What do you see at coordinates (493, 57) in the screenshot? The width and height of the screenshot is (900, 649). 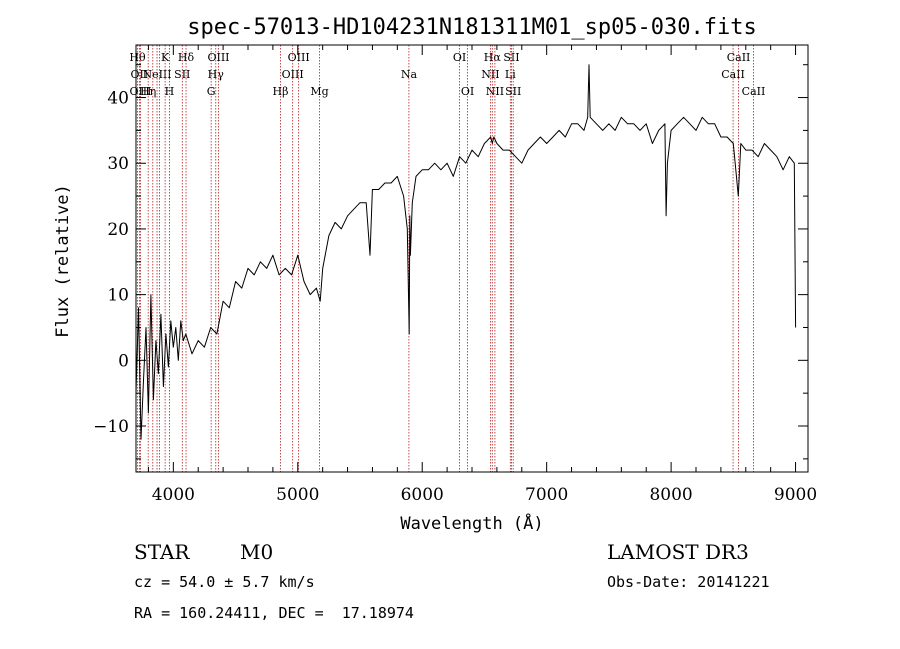 I see `spectral-line-label: Hα` at bounding box center [493, 57].